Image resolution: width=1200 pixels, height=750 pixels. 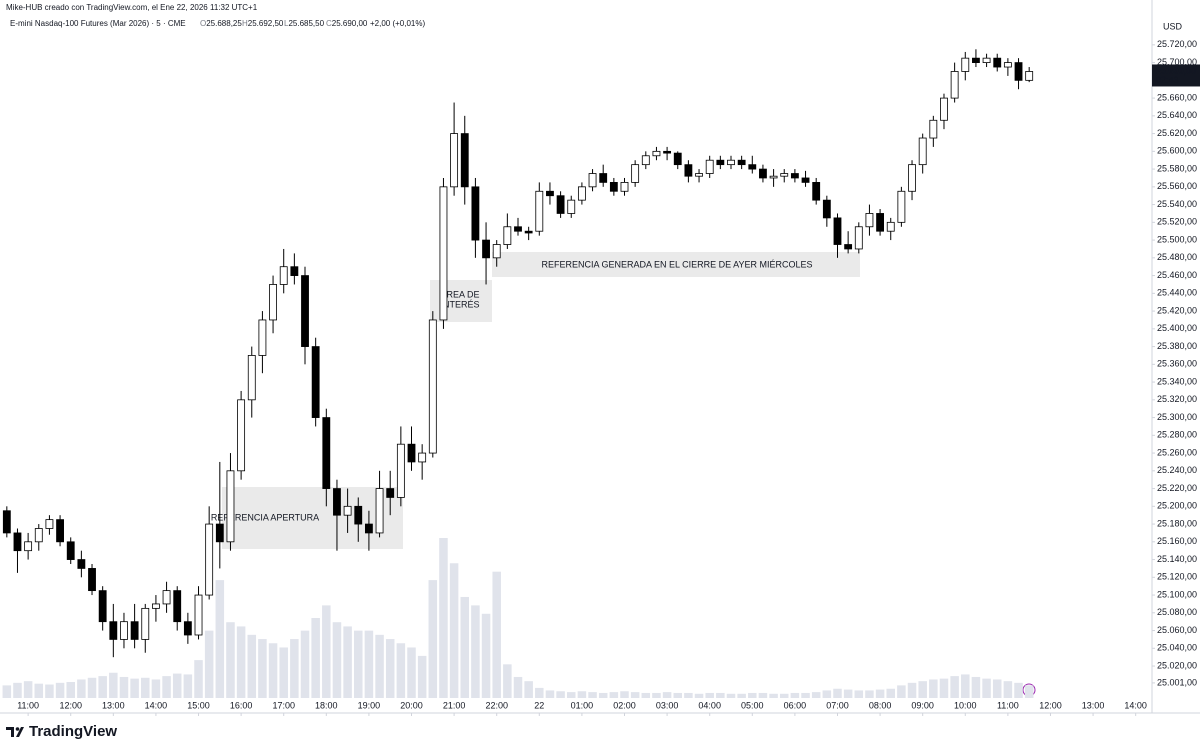 I want to click on x-tick-label: 06:00, so click(x=795, y=705).